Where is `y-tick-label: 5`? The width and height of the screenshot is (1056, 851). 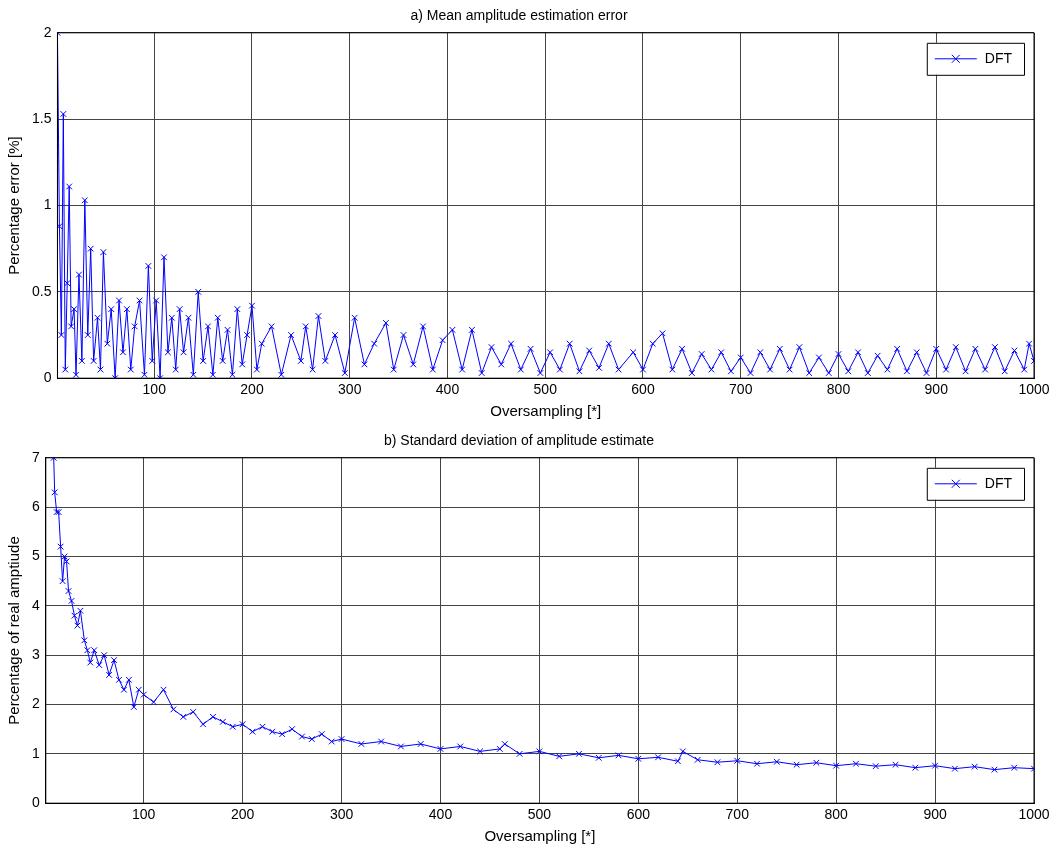
y-tick-label: 5 is located at coordinates (35, 555).